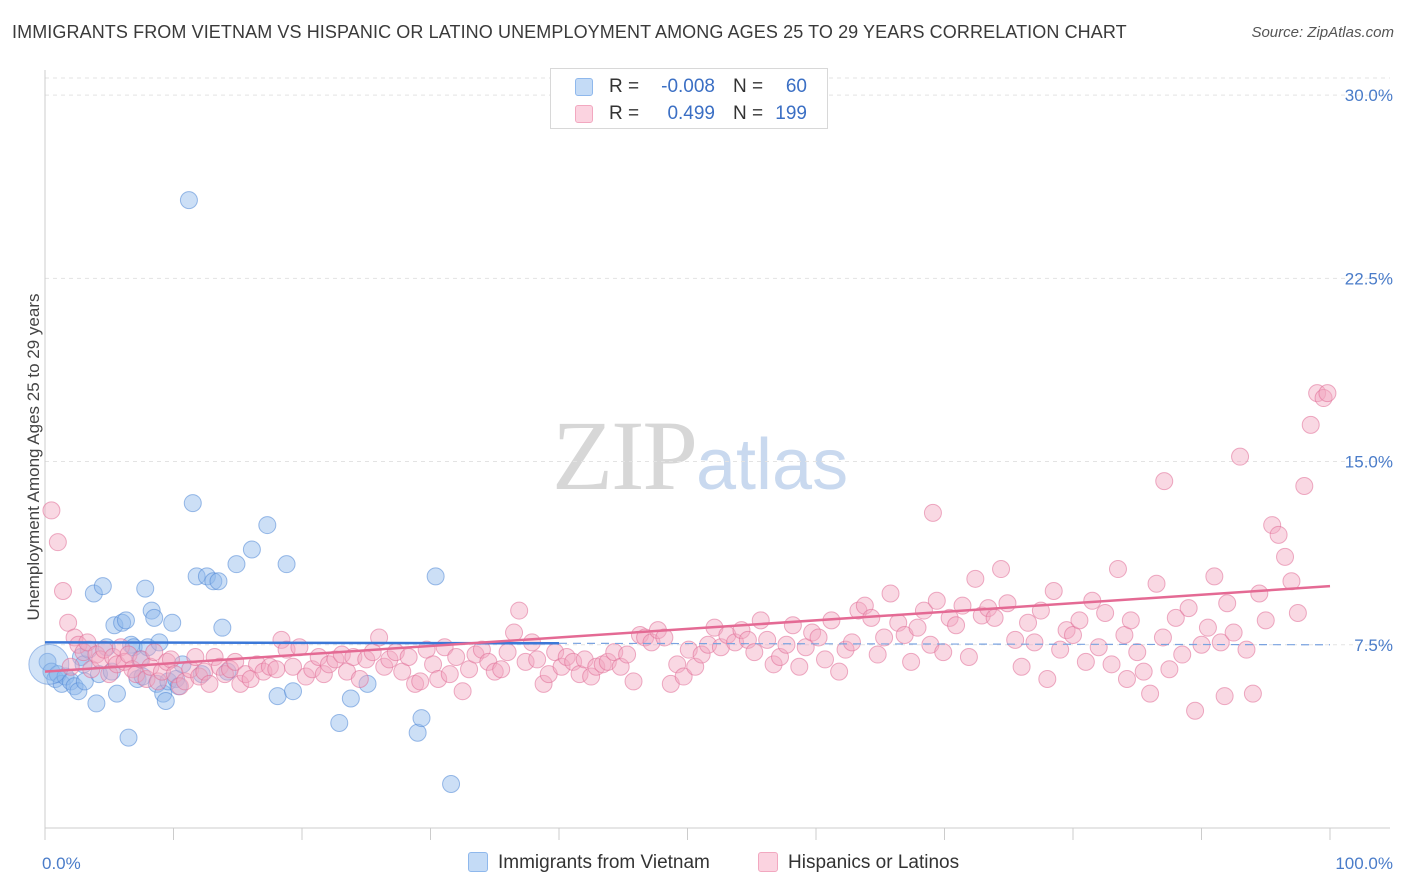 The width and height of the screenshot is (1406, 892). I want to click on legend-n-label: N =, so click(748, 86).